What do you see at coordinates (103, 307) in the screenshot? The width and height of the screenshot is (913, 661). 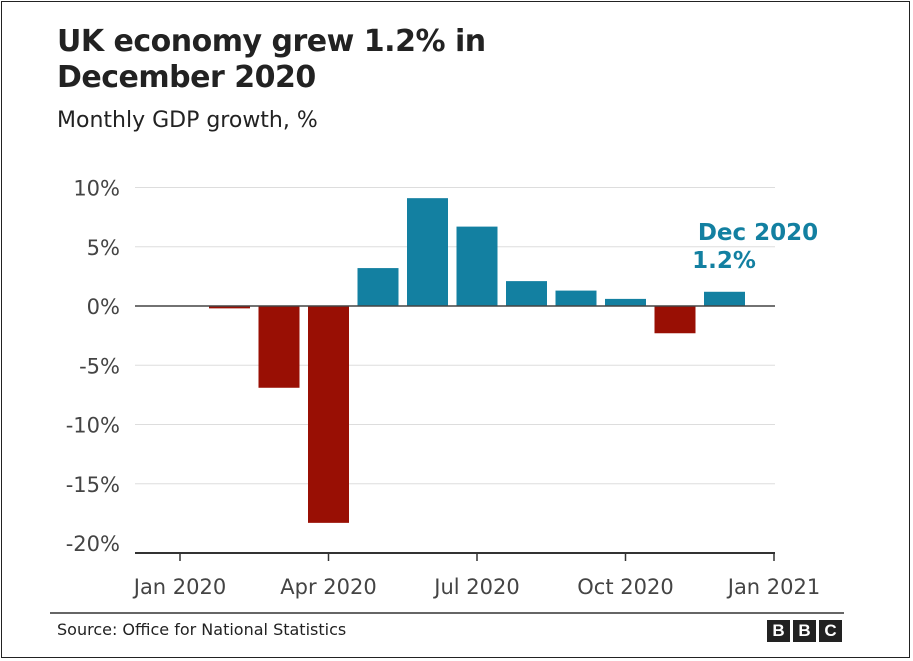 I see `y-tick-label: 0%` at bounding box center [103, 307].